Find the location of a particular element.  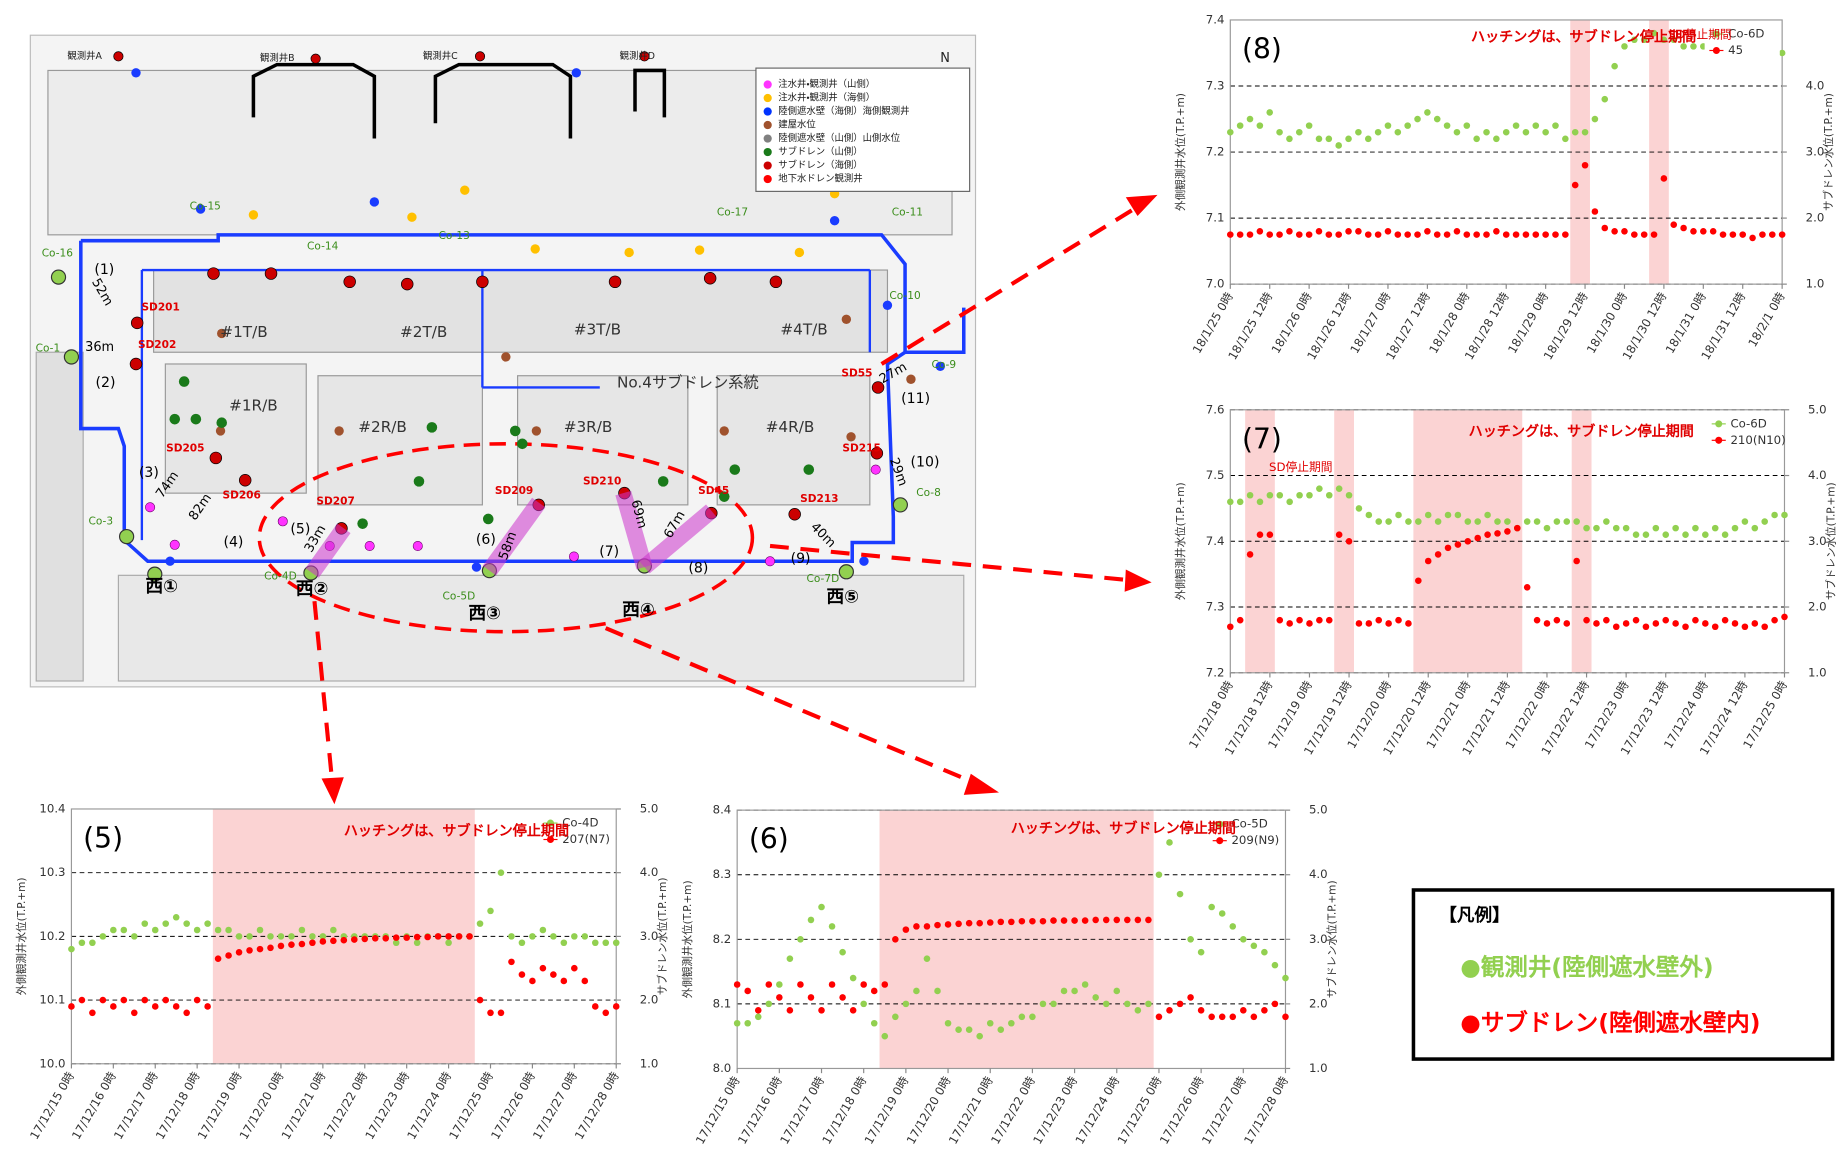

x-tick-label: 18/1/28 0時 is located at coordinates (1449, 323).